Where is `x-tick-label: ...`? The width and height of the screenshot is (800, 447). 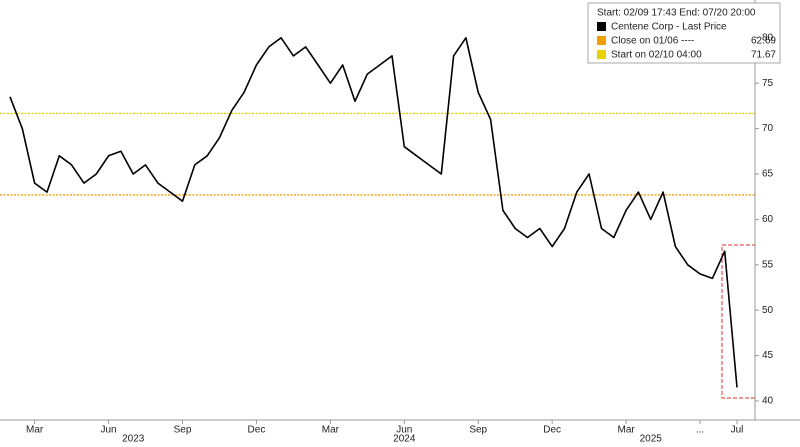 x-tick-label: ... is located at coordinates (700, 430).